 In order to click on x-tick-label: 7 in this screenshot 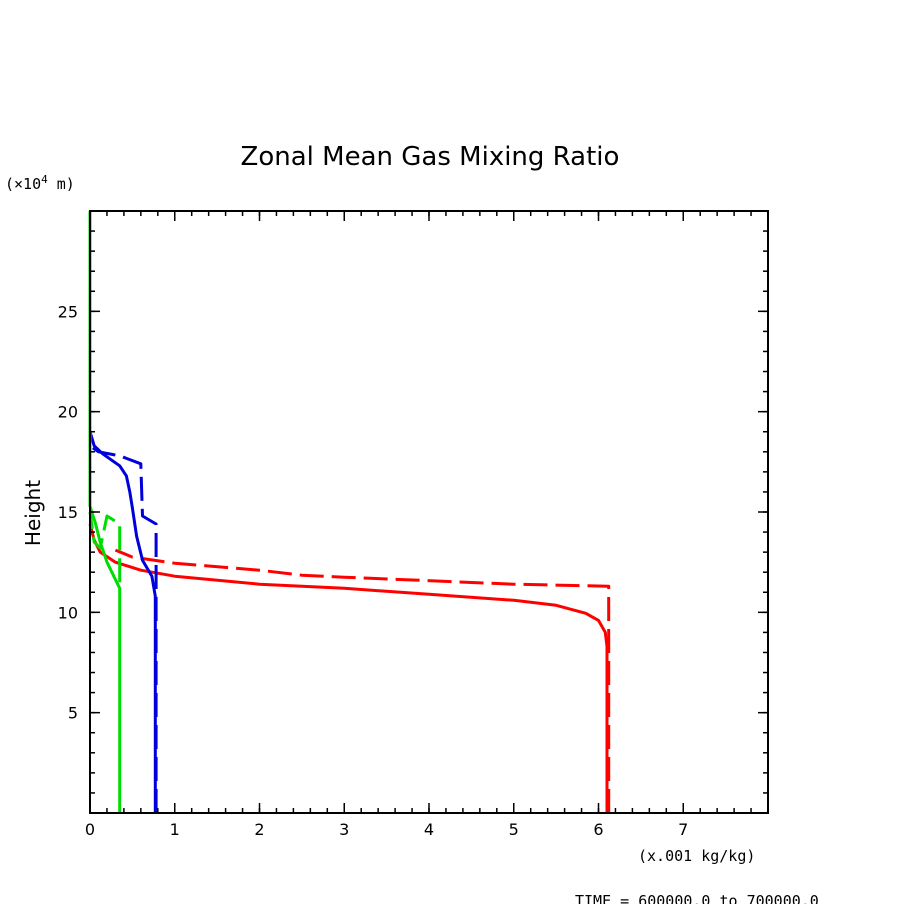, I will do `click(683, 829)`.